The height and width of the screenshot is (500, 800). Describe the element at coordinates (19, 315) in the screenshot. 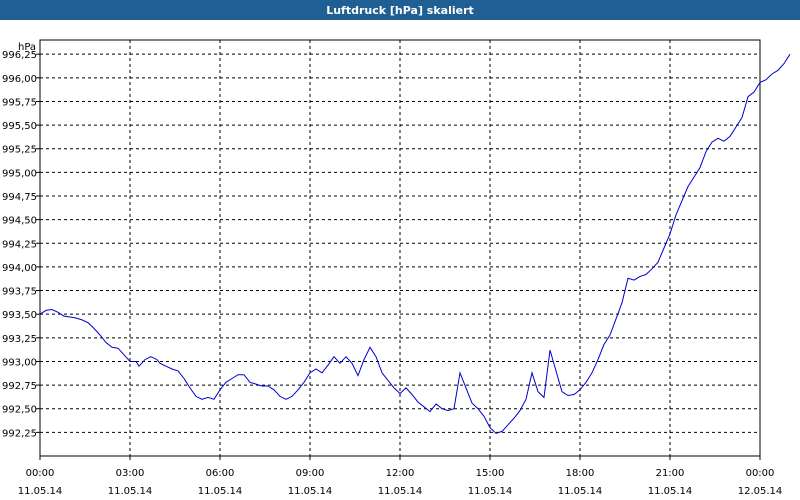

I see `y-tick-label: 993,50` at that location.